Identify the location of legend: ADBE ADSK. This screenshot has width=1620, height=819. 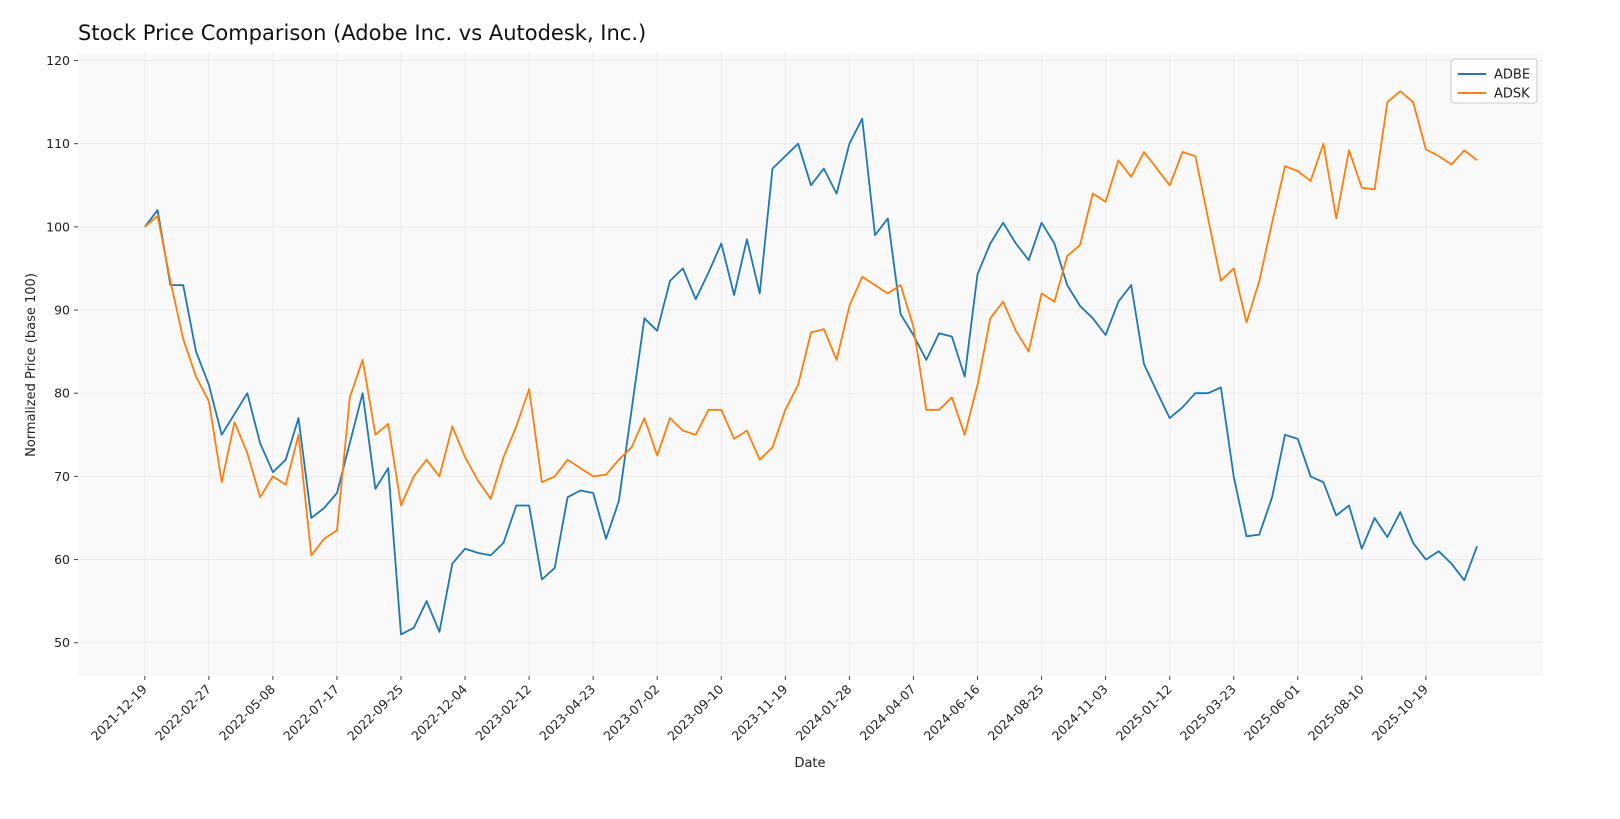
(1494, 81).